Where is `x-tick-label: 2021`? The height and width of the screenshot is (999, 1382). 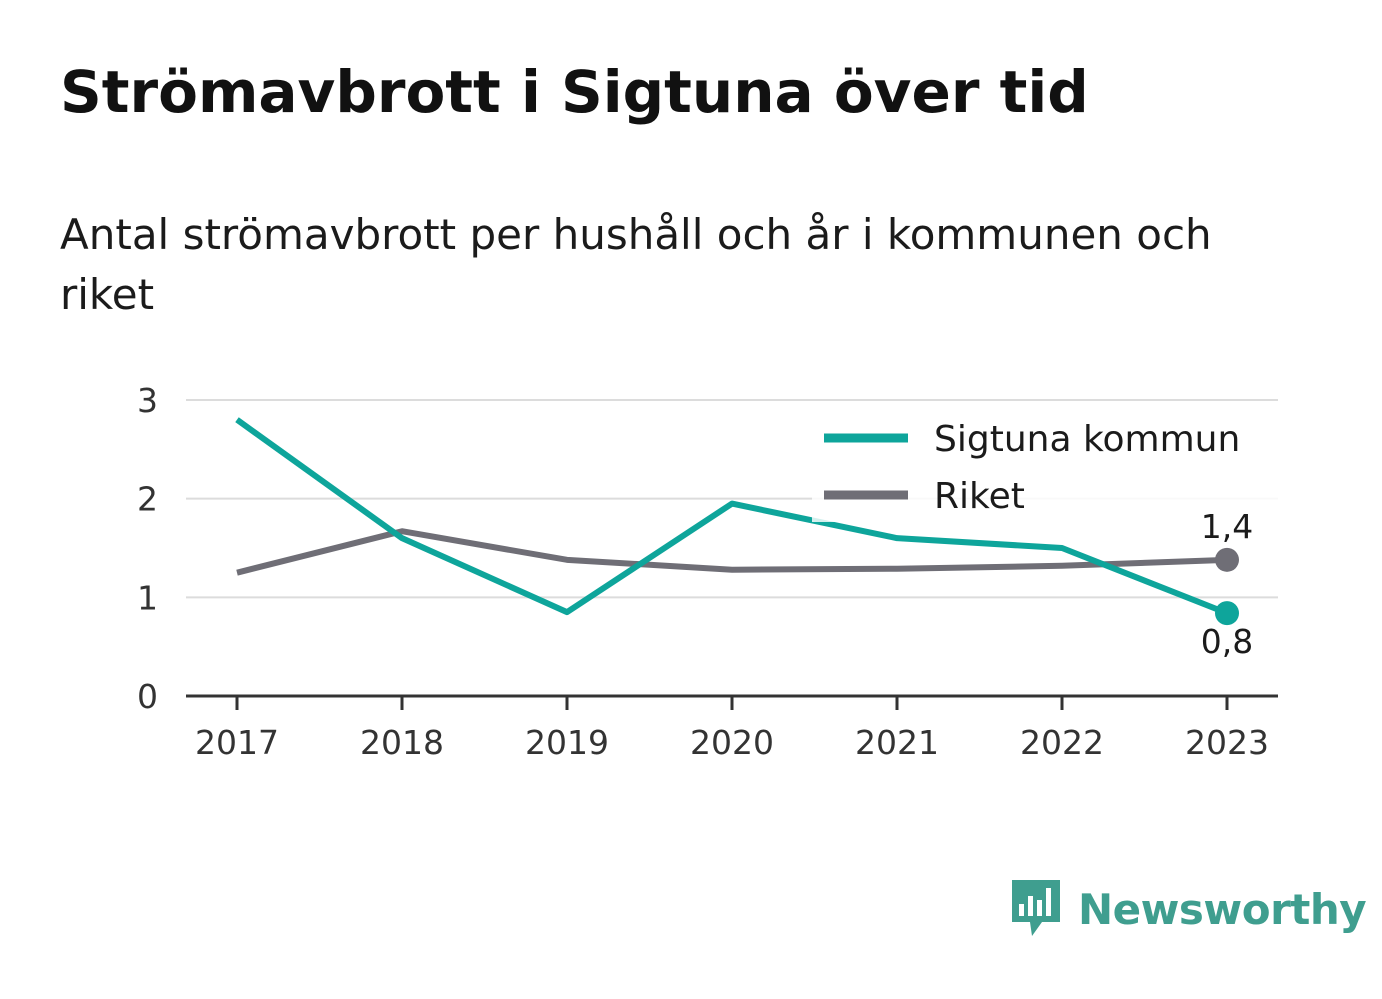
x-tick-label: 2021 is located at coordinates (897, 742).